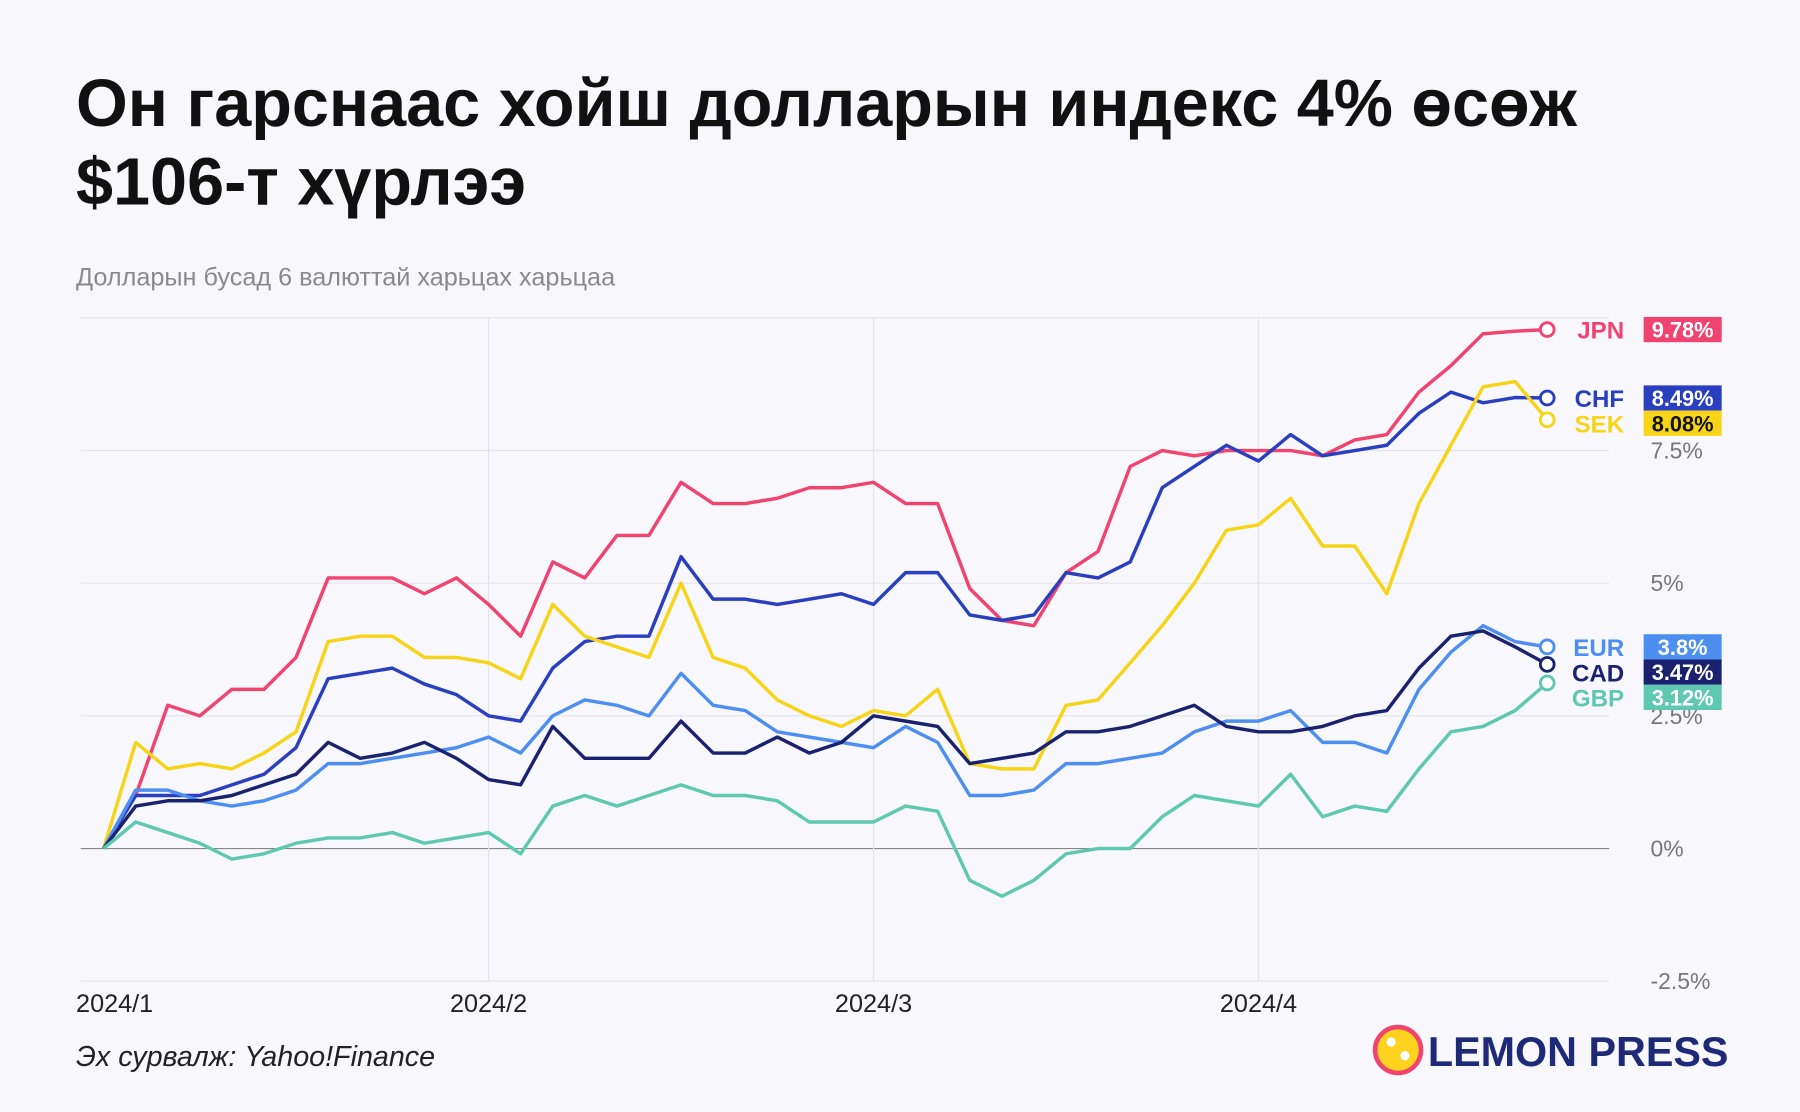  What do you see at coordinates (1578, 1052) in the screenshot?
I see `brand: LEMON PRESS` at bounding box center [1578, 1052].